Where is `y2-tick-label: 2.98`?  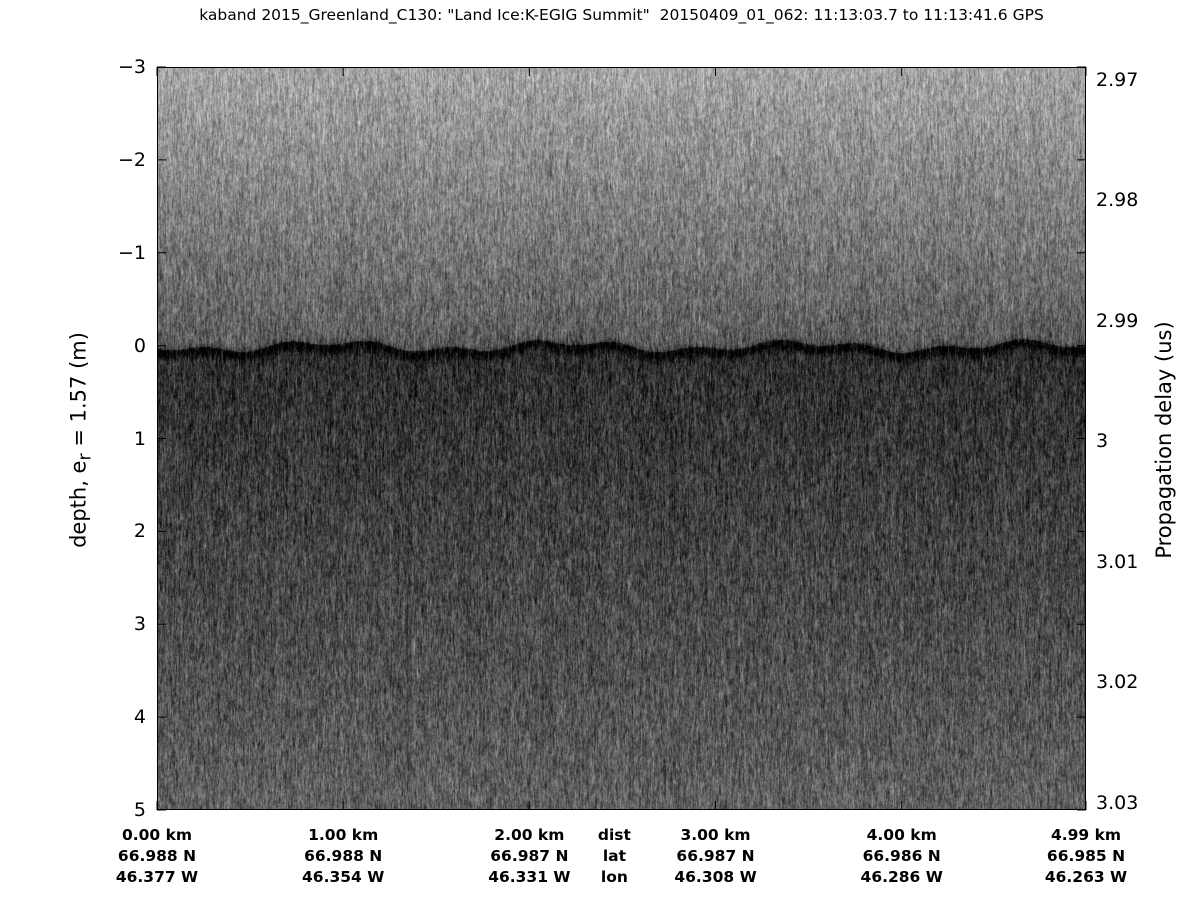 y2-tick-label: 2.98 is located at coordinates (1117, 200).